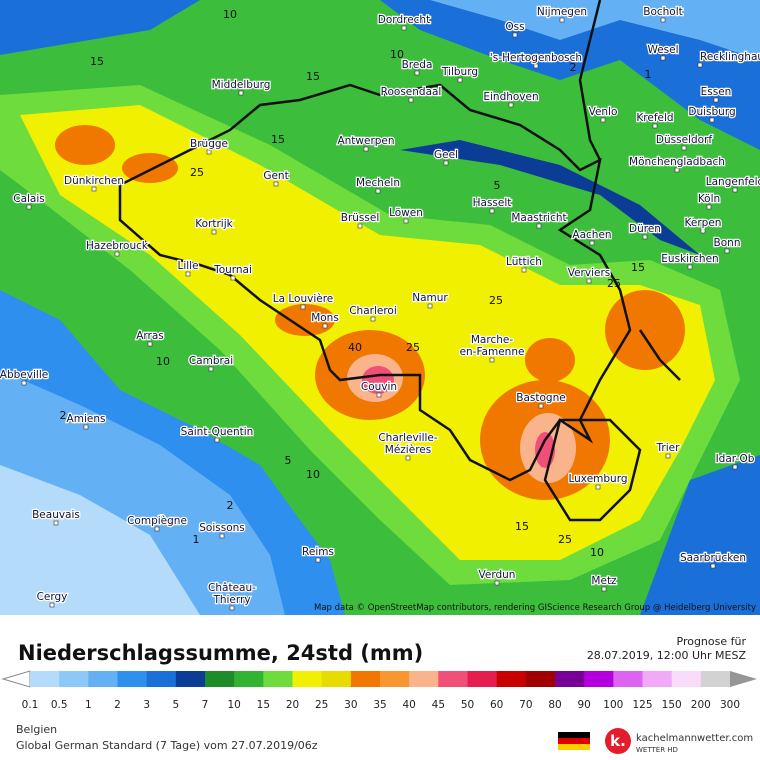 Image resolution: width=760 pixels, height=760 pixels. Describe the element at coordinates (554, 705) in the screenshot. I see `legend-tick-label: 80` at that location.